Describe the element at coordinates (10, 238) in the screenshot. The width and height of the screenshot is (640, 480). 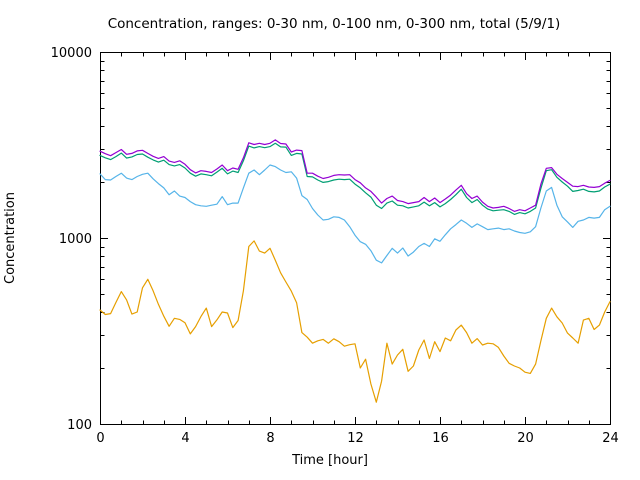
I see `y-axis-title: Concentration` at that location.